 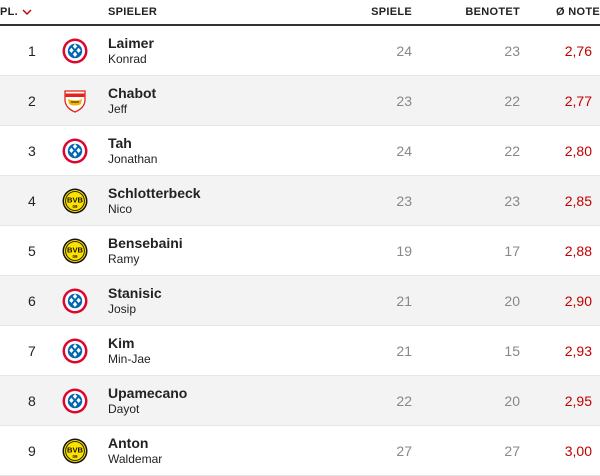 What do you see at coordinates (132, 92) in the screenshot?
I see `player-last-name: Chabot` at bounding box center [132, 92].